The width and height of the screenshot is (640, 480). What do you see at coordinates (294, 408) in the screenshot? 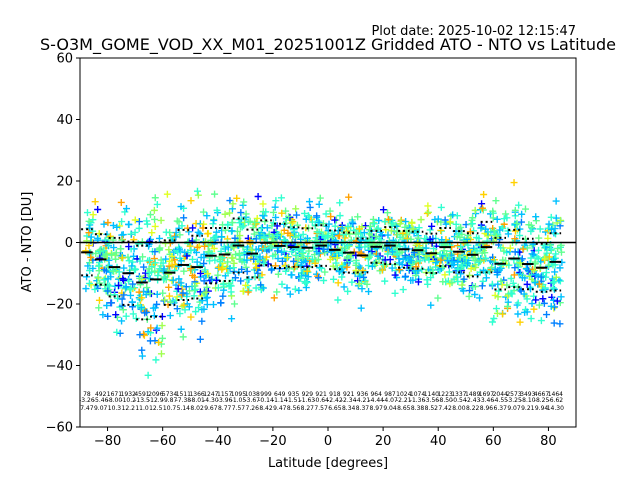
I see `bin-label: 8.56` at bounding box center [294, 408].